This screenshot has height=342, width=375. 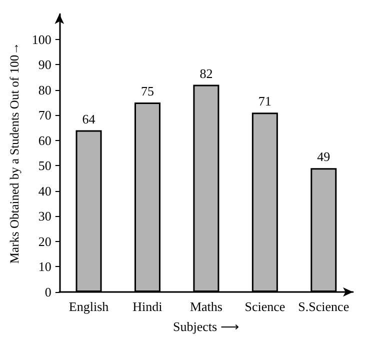 I want to click on x-axis-title: Subjects ⟶, so click(x=206, y=326).